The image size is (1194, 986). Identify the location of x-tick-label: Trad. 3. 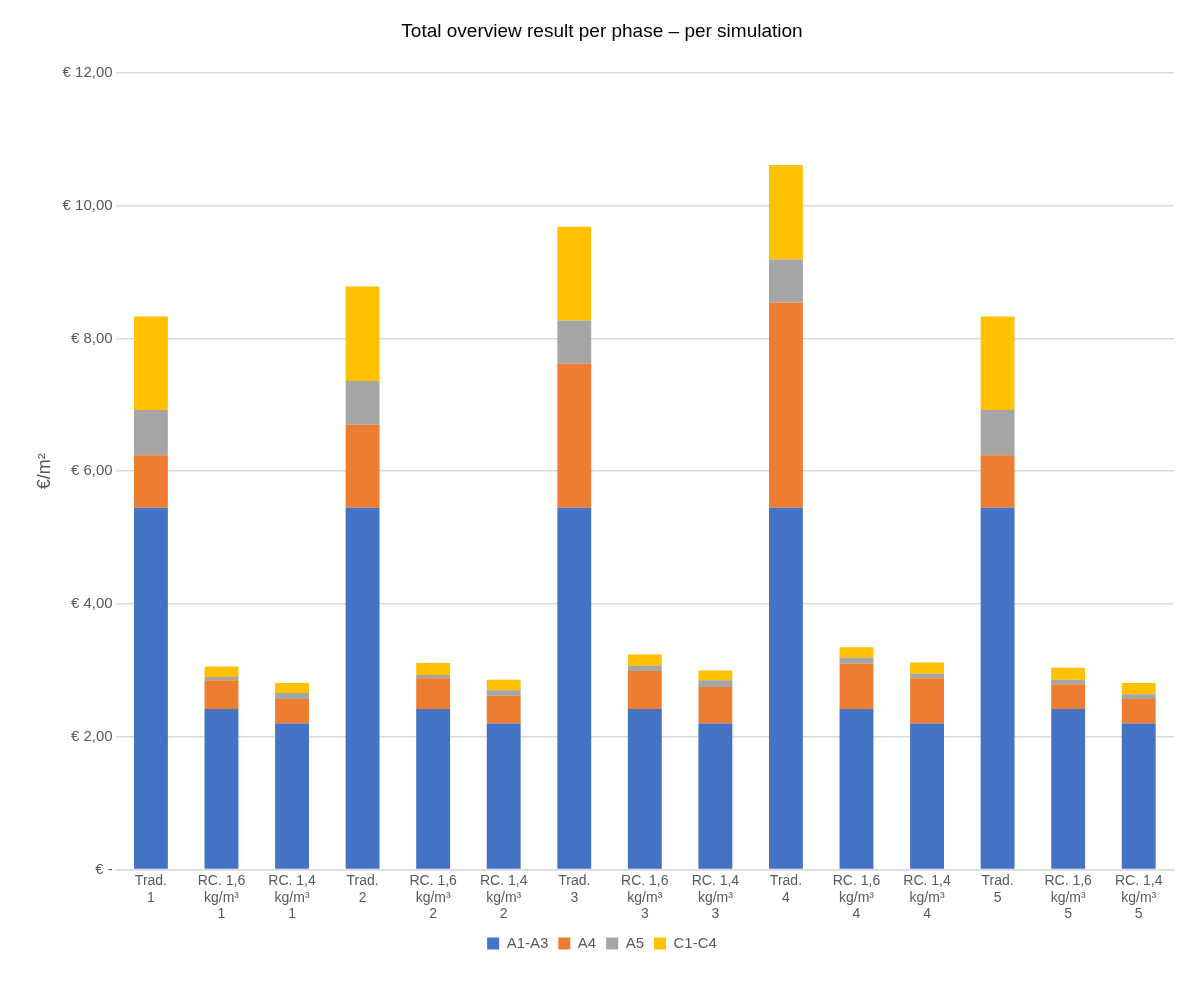
(574, 888).